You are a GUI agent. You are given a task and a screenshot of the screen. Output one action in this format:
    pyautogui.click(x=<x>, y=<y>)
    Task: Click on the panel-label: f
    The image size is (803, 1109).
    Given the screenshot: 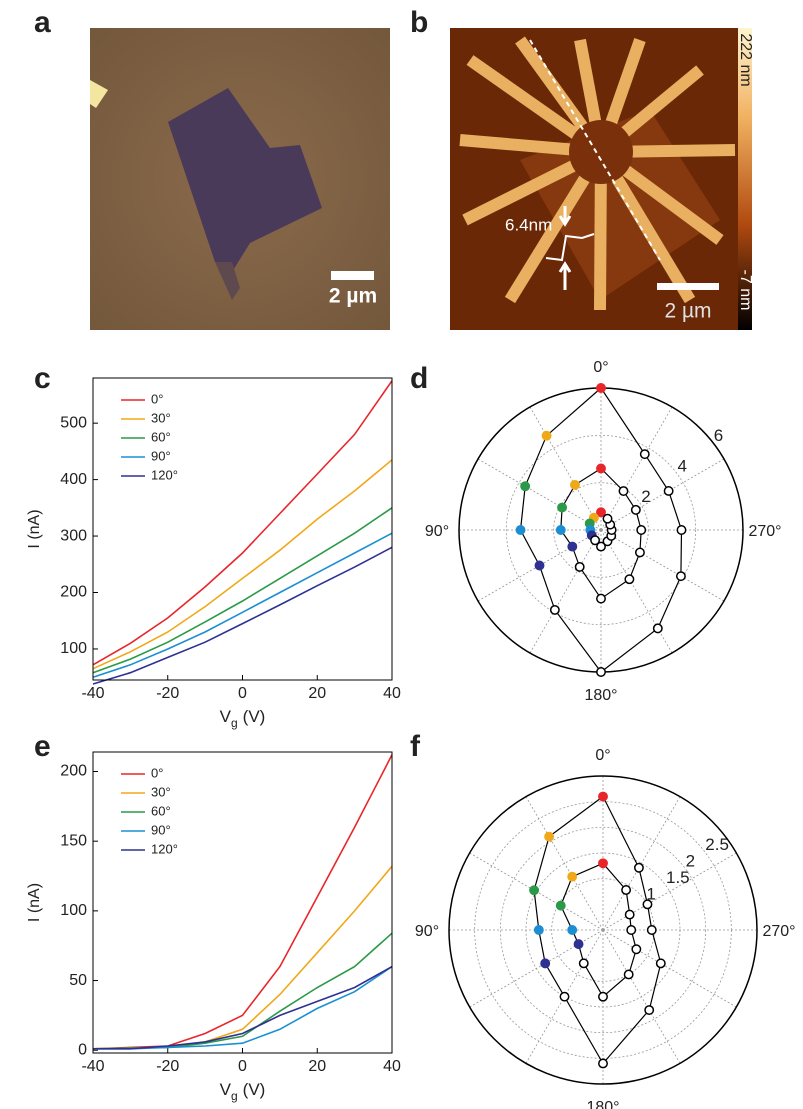 What is the action you would take?
    pyautogui.click(x=415, y=746)
    